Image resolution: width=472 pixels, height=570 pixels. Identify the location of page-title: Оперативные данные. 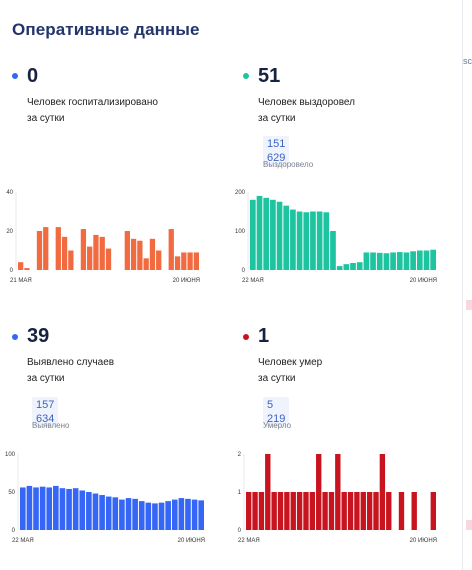
(106, 29).